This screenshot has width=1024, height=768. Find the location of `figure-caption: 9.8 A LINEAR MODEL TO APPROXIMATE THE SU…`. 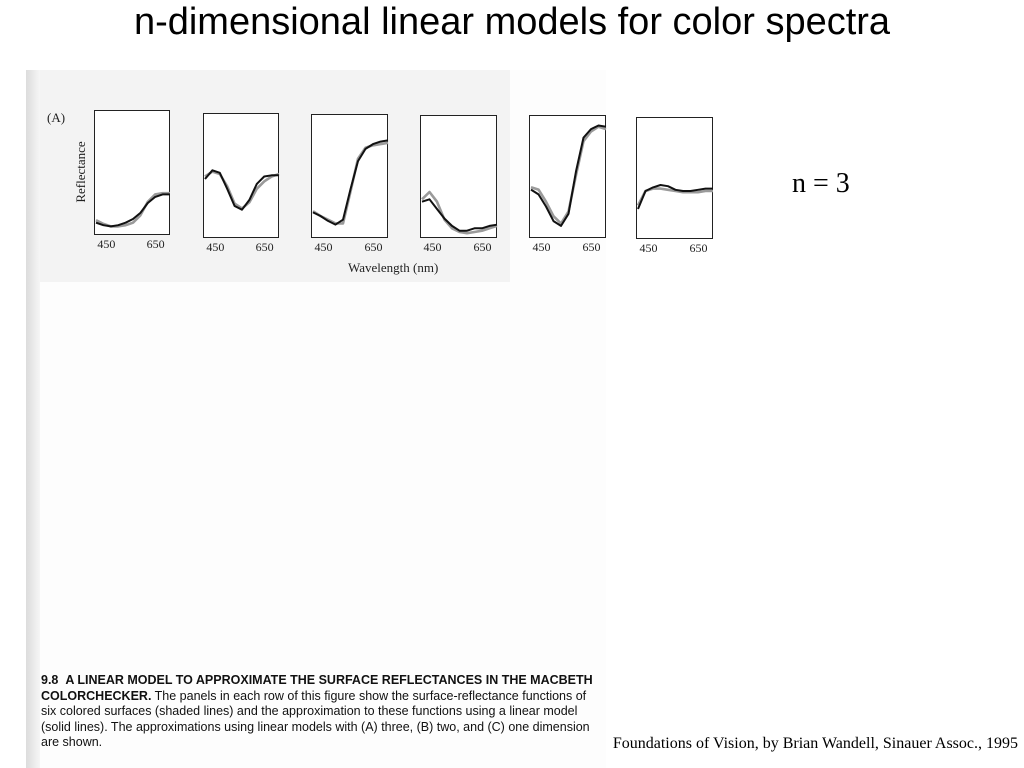

figure-caption: 9.8 A LINEAR MODEL TO APPROXIMATE THE SU… is located at coordinates (321, 712).